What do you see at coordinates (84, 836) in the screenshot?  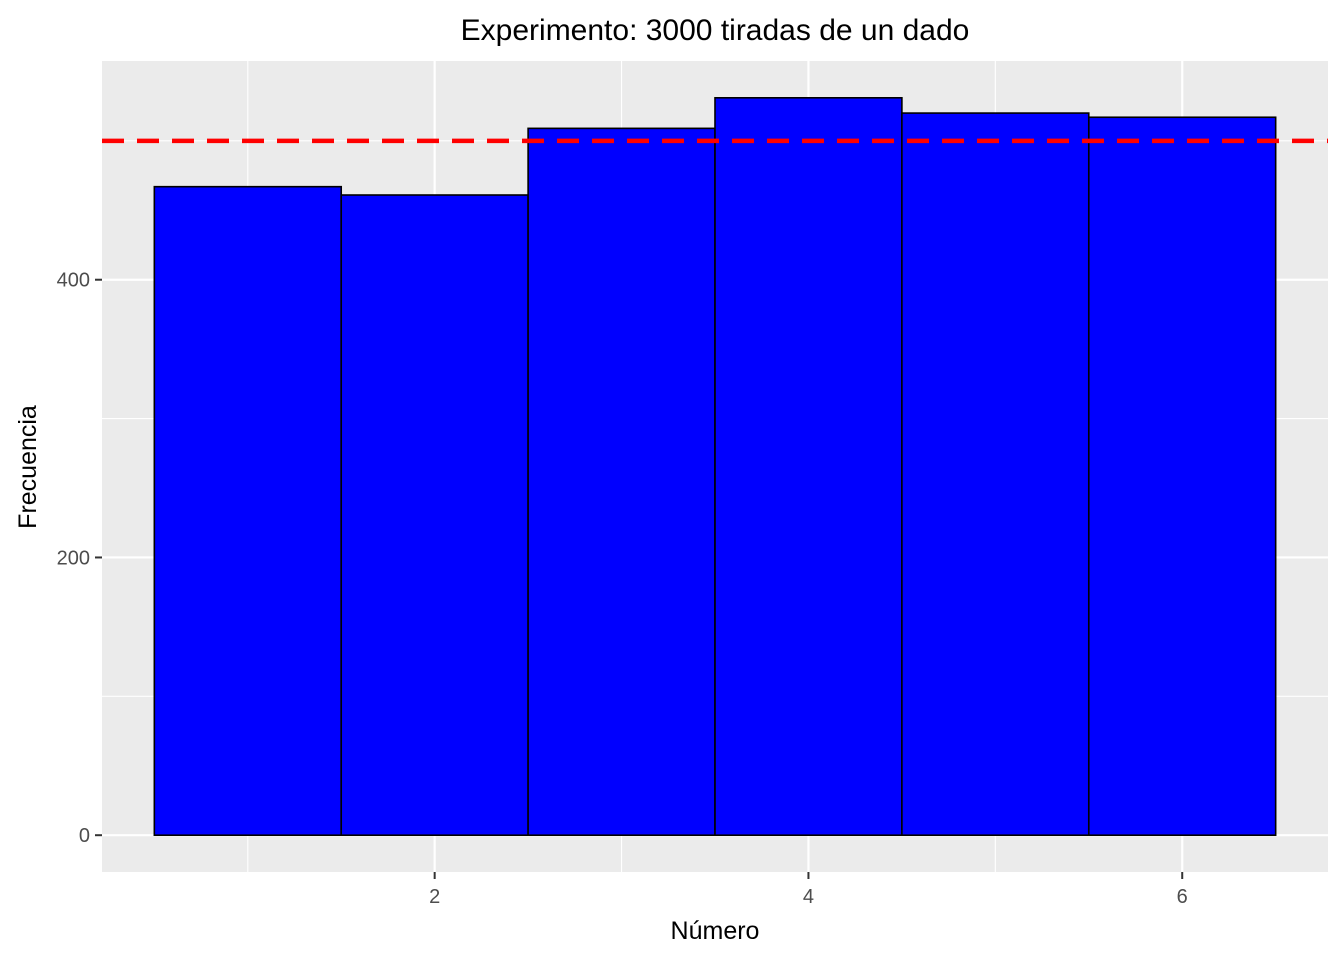 I see `y-tick-label: 0` at bounding box center [84, 836].